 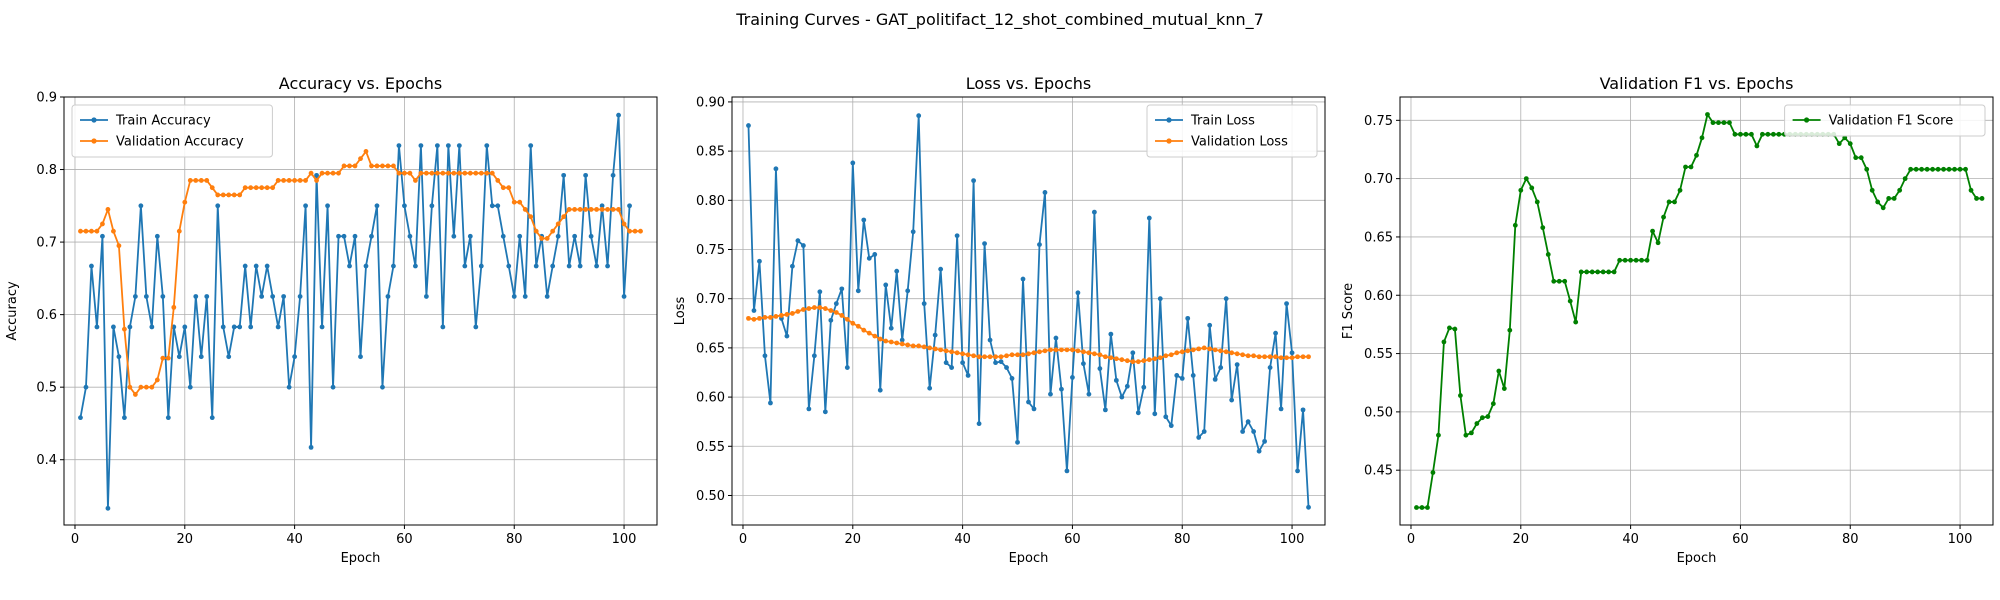 What do you see at coordinates (1807, 120) in the screenshot?
I see `legend-marker` at bounding box center [1807, 120].